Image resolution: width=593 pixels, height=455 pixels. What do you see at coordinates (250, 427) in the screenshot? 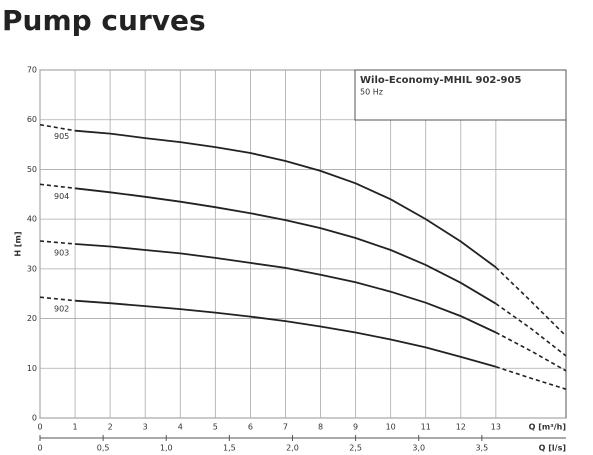
I see `x-tick-label: 6` at bounding box center [250, 427].